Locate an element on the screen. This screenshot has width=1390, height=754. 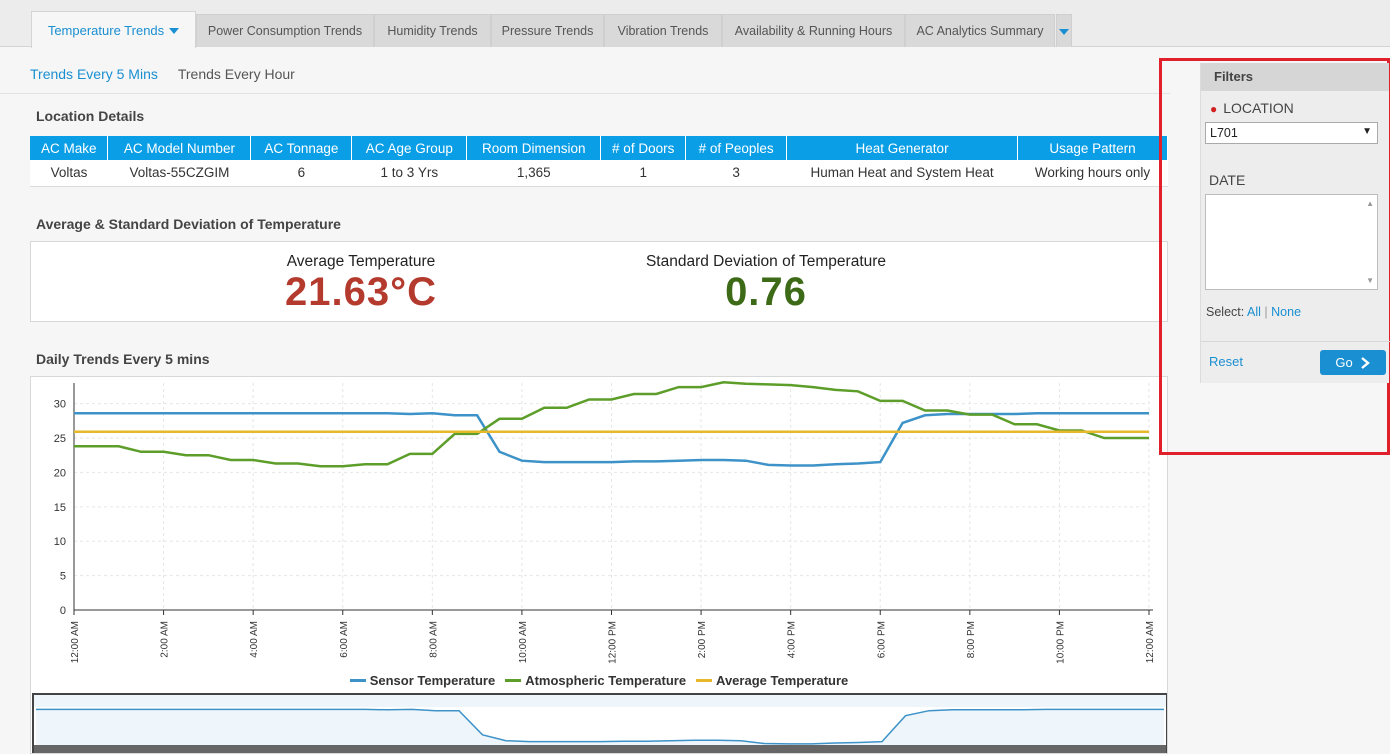
location-select: L701 ▼ is located at coordinates (1291, 133).